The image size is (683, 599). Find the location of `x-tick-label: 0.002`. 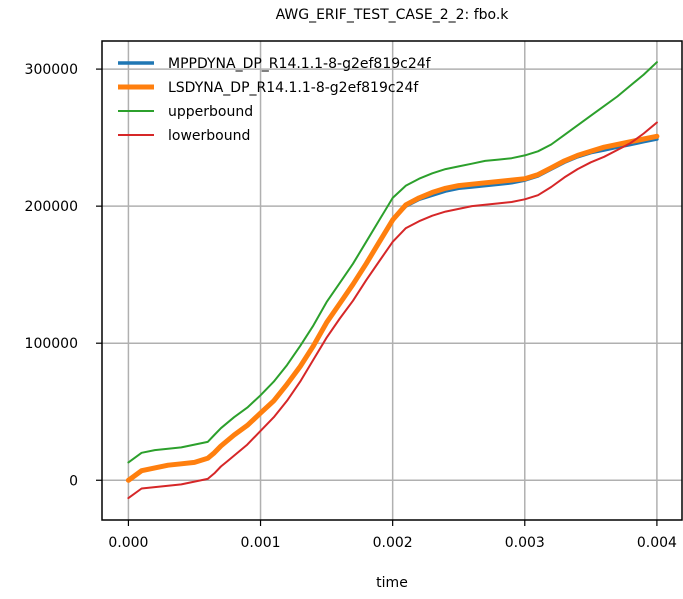

x-tick-label: 0.002 is located at coordinates (393, 543).